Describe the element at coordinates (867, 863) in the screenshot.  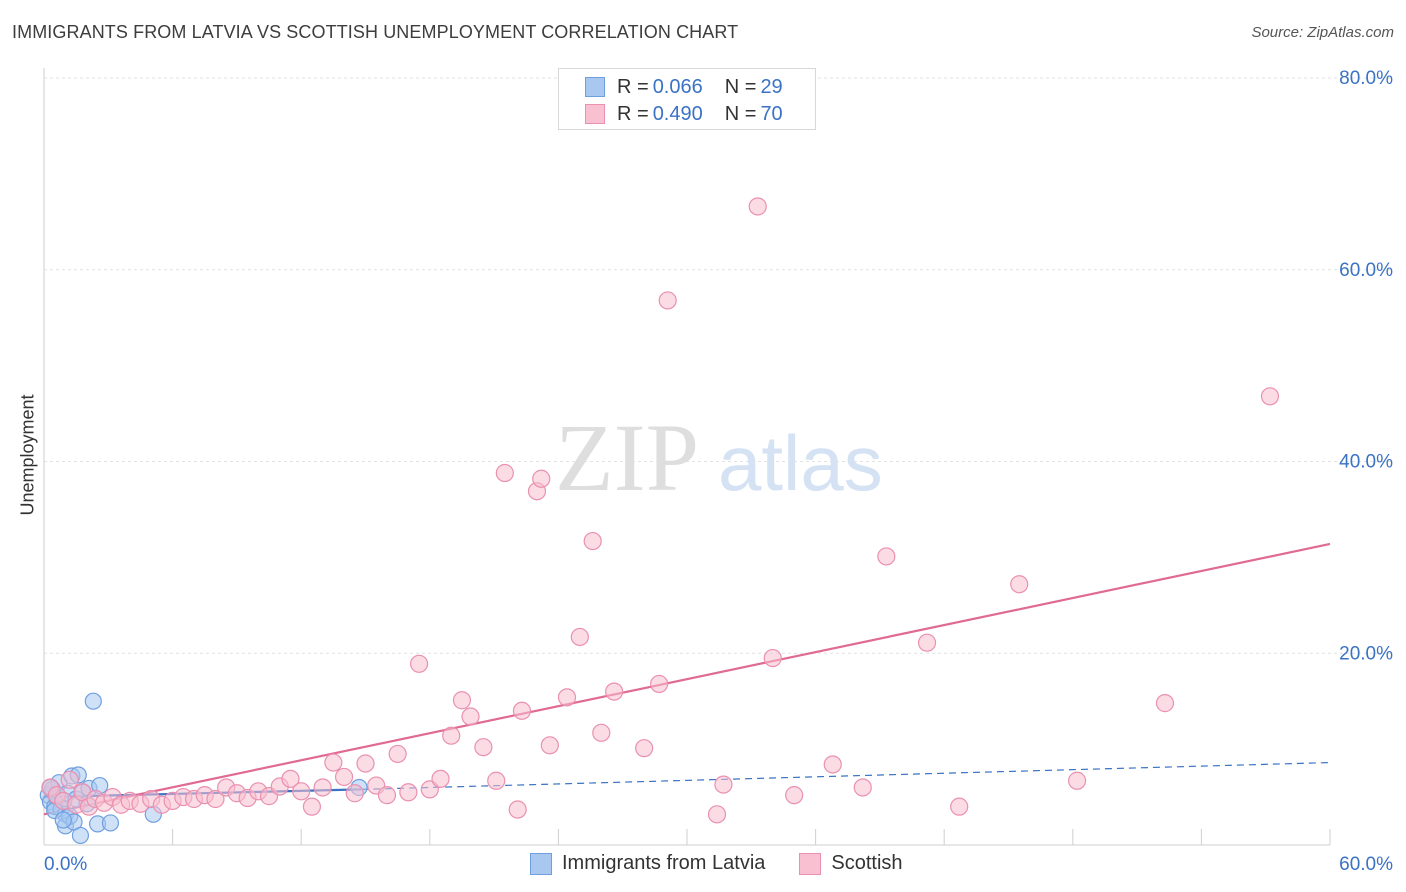
I see `series-label-scottish: Scottish` at that location.